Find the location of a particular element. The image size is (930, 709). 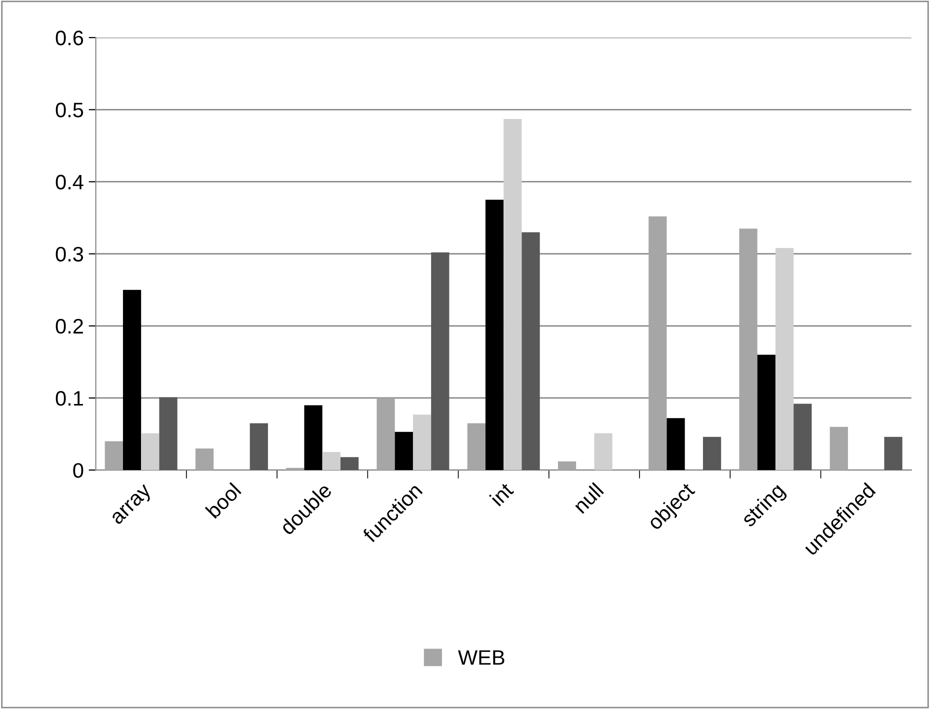

x-tick-label: null is located at coordinates (588, 498).